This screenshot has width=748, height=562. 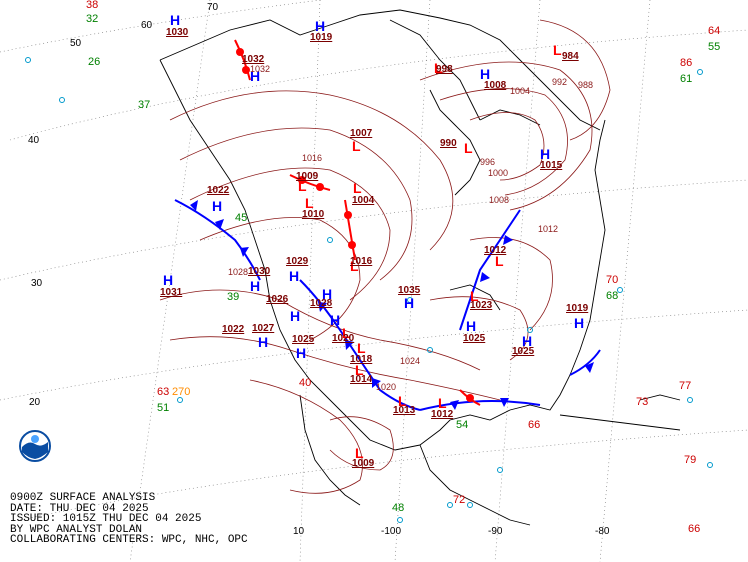 I want to click on isobar-label: 1000, so click(x=498, y=173).